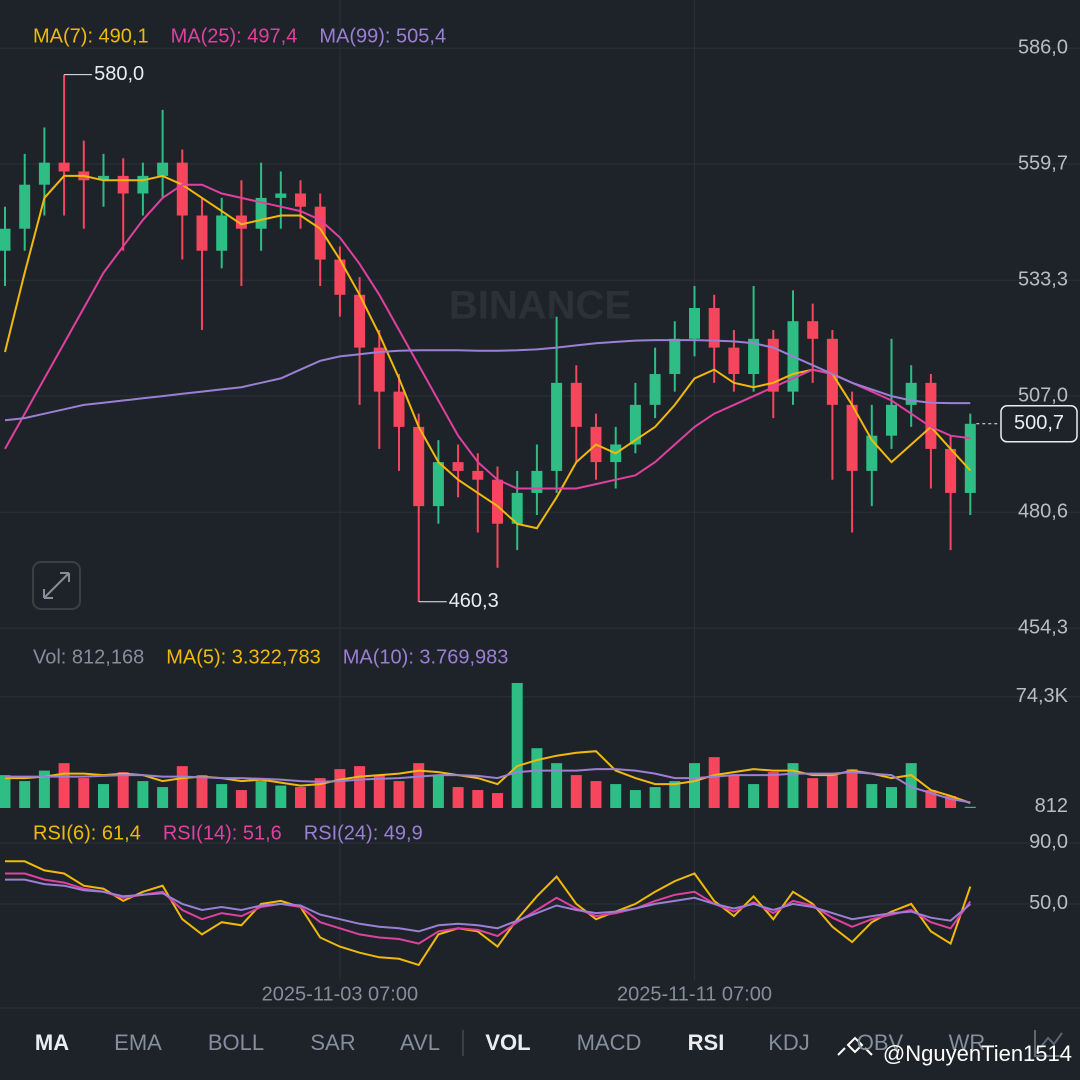 The height and width of the screenshot is (1080, 1080). I want to click on y-tick-label: 586,0, so click(1043, 47).